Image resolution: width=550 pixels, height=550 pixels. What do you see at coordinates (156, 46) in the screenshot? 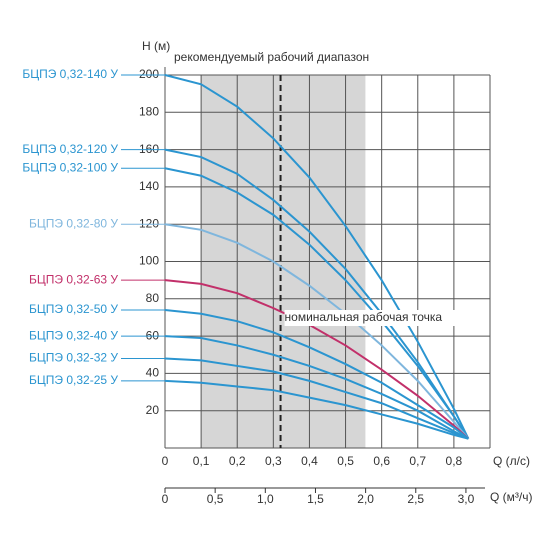
I see `y-axis-label: H (м)` at bounding box center [156, 46].